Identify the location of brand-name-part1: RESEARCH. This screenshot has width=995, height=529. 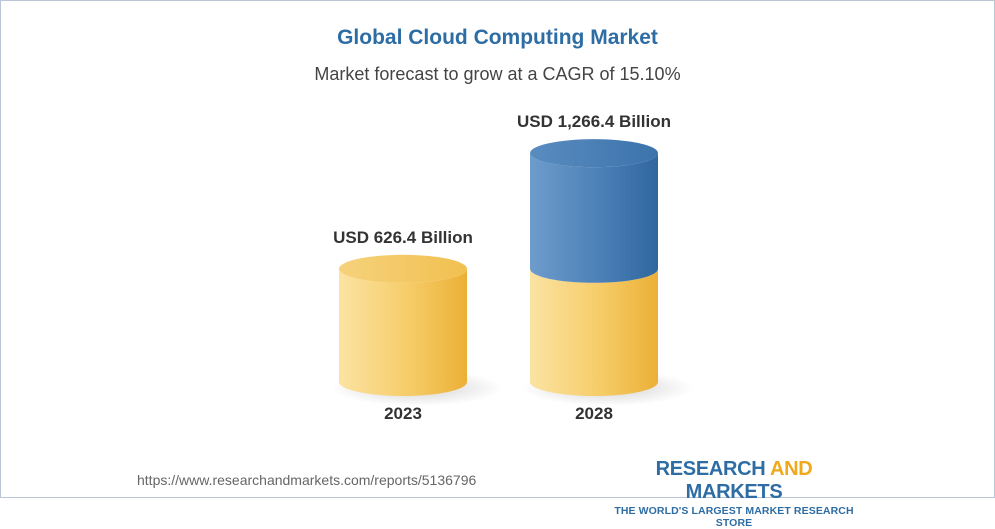
(712, 469).